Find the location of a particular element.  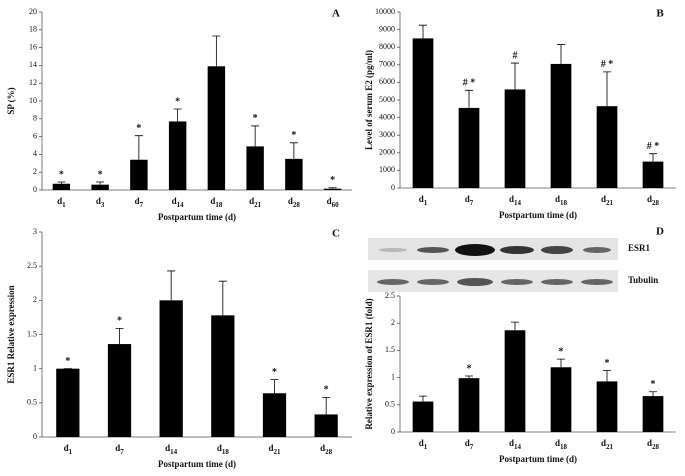

blot-label: Tubulin is located at coordinates (643, 280).